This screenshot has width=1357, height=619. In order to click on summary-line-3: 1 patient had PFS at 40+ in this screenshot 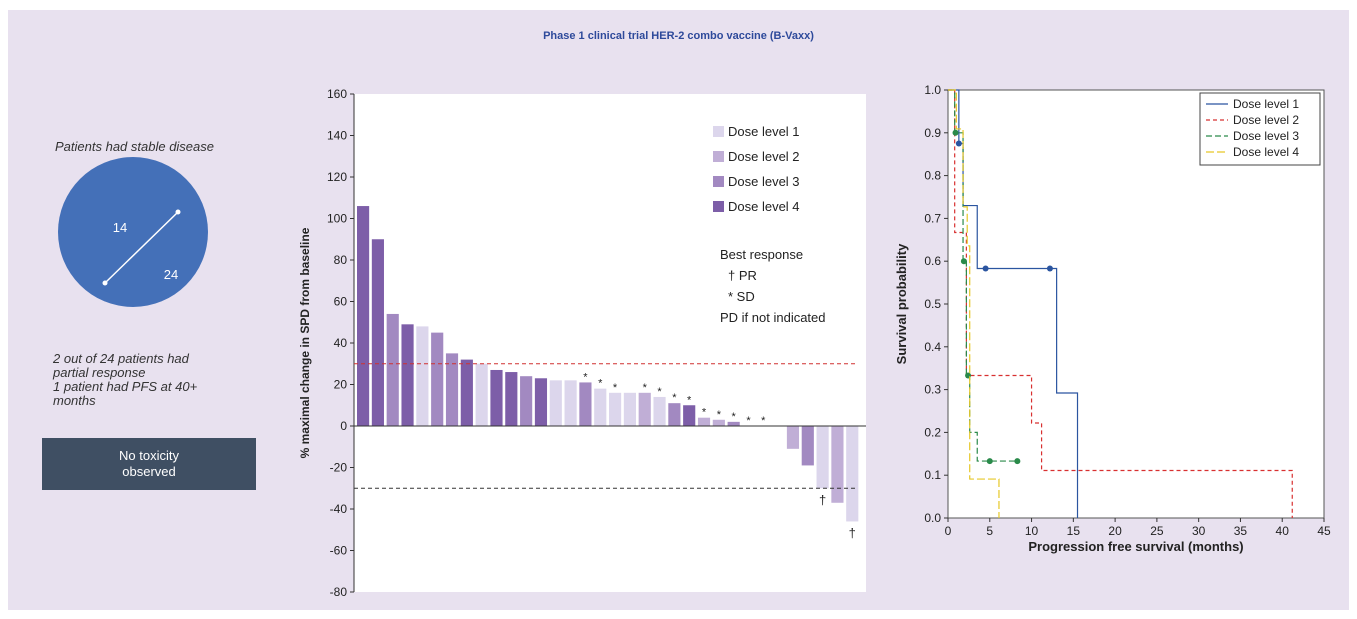, I will do `click(125, 386)`.